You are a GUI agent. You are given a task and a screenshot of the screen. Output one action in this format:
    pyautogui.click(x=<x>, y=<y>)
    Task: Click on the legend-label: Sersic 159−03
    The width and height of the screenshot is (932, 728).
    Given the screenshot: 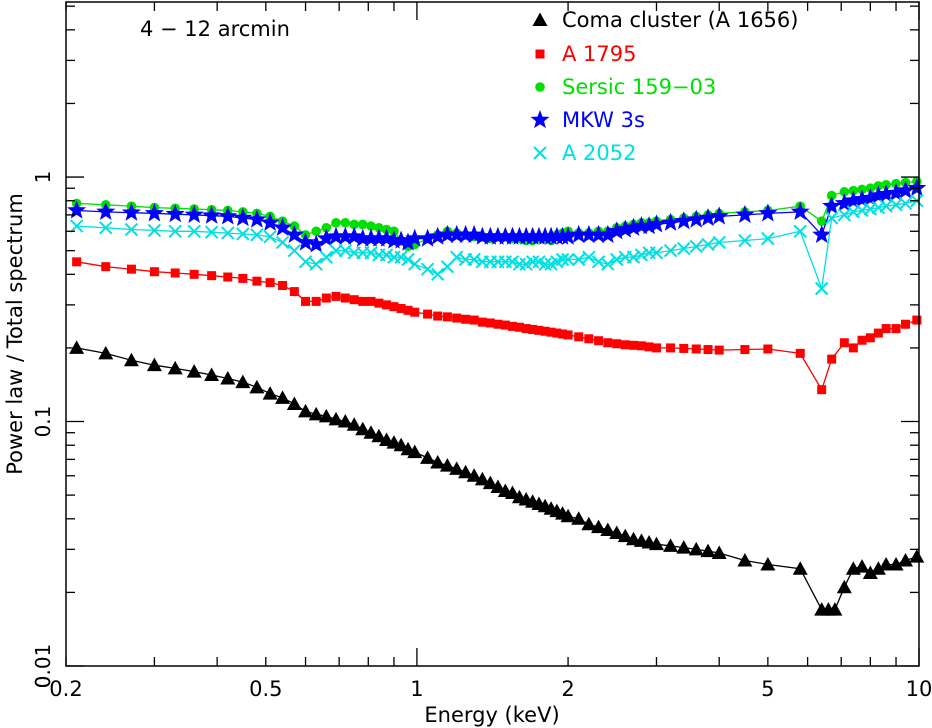 What is the action you would take?
    pyautogui.click(x=639, y=87)
    